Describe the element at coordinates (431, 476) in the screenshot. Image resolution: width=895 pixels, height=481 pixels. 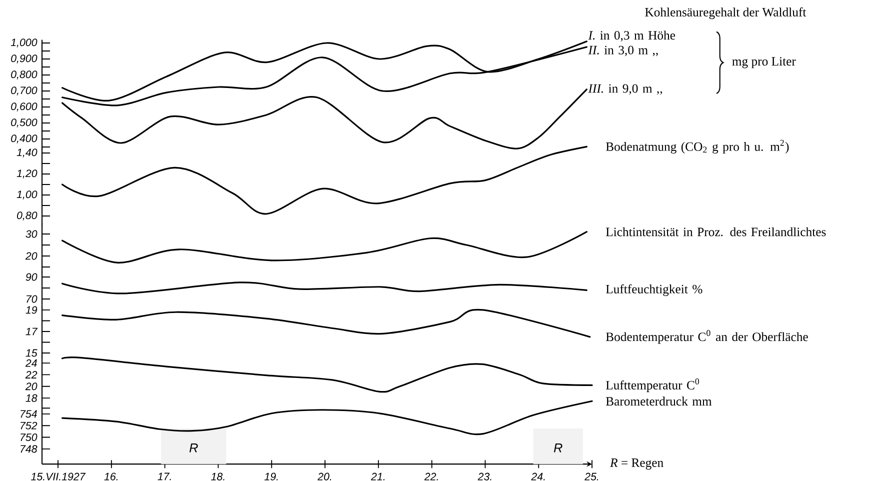
I see `x-tick-label: 22.` at that location.